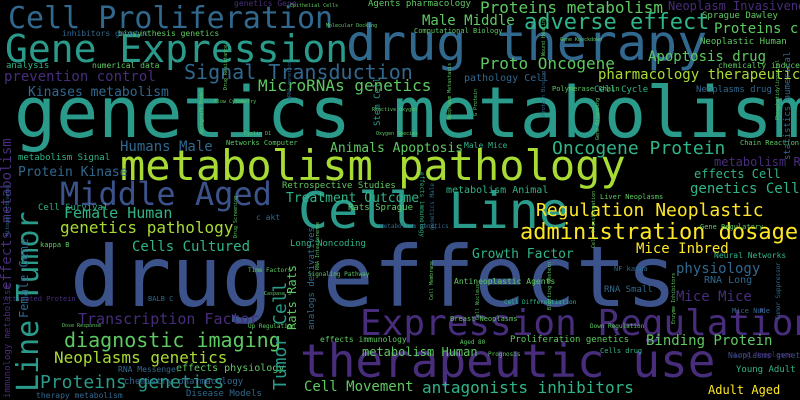 The image size is (800, 400). I want to click on word-cells-drug: Cells drug, so click(621, 351).